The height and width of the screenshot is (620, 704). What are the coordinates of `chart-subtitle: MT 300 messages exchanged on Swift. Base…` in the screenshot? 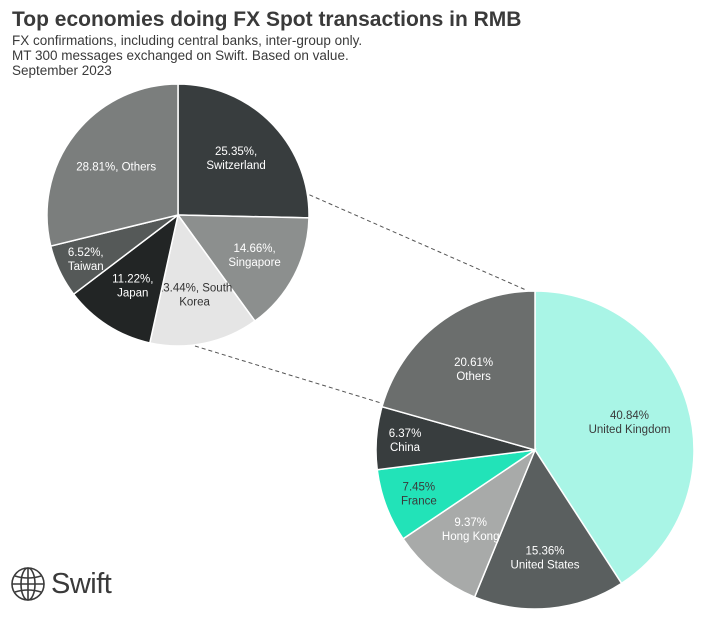 It's located at (180, 55).